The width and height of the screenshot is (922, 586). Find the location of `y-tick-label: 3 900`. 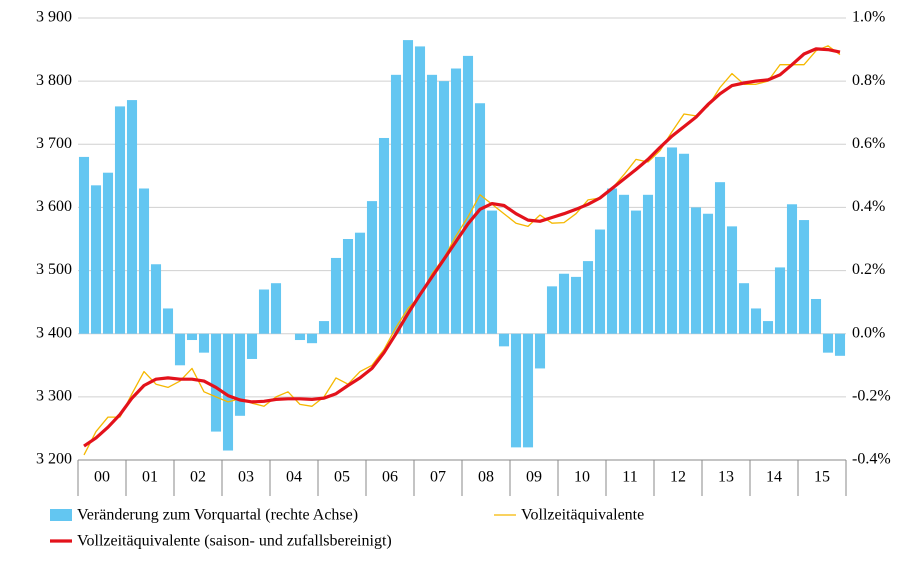

y-tick-label: 3 900 is located at coordinates (54, 17).